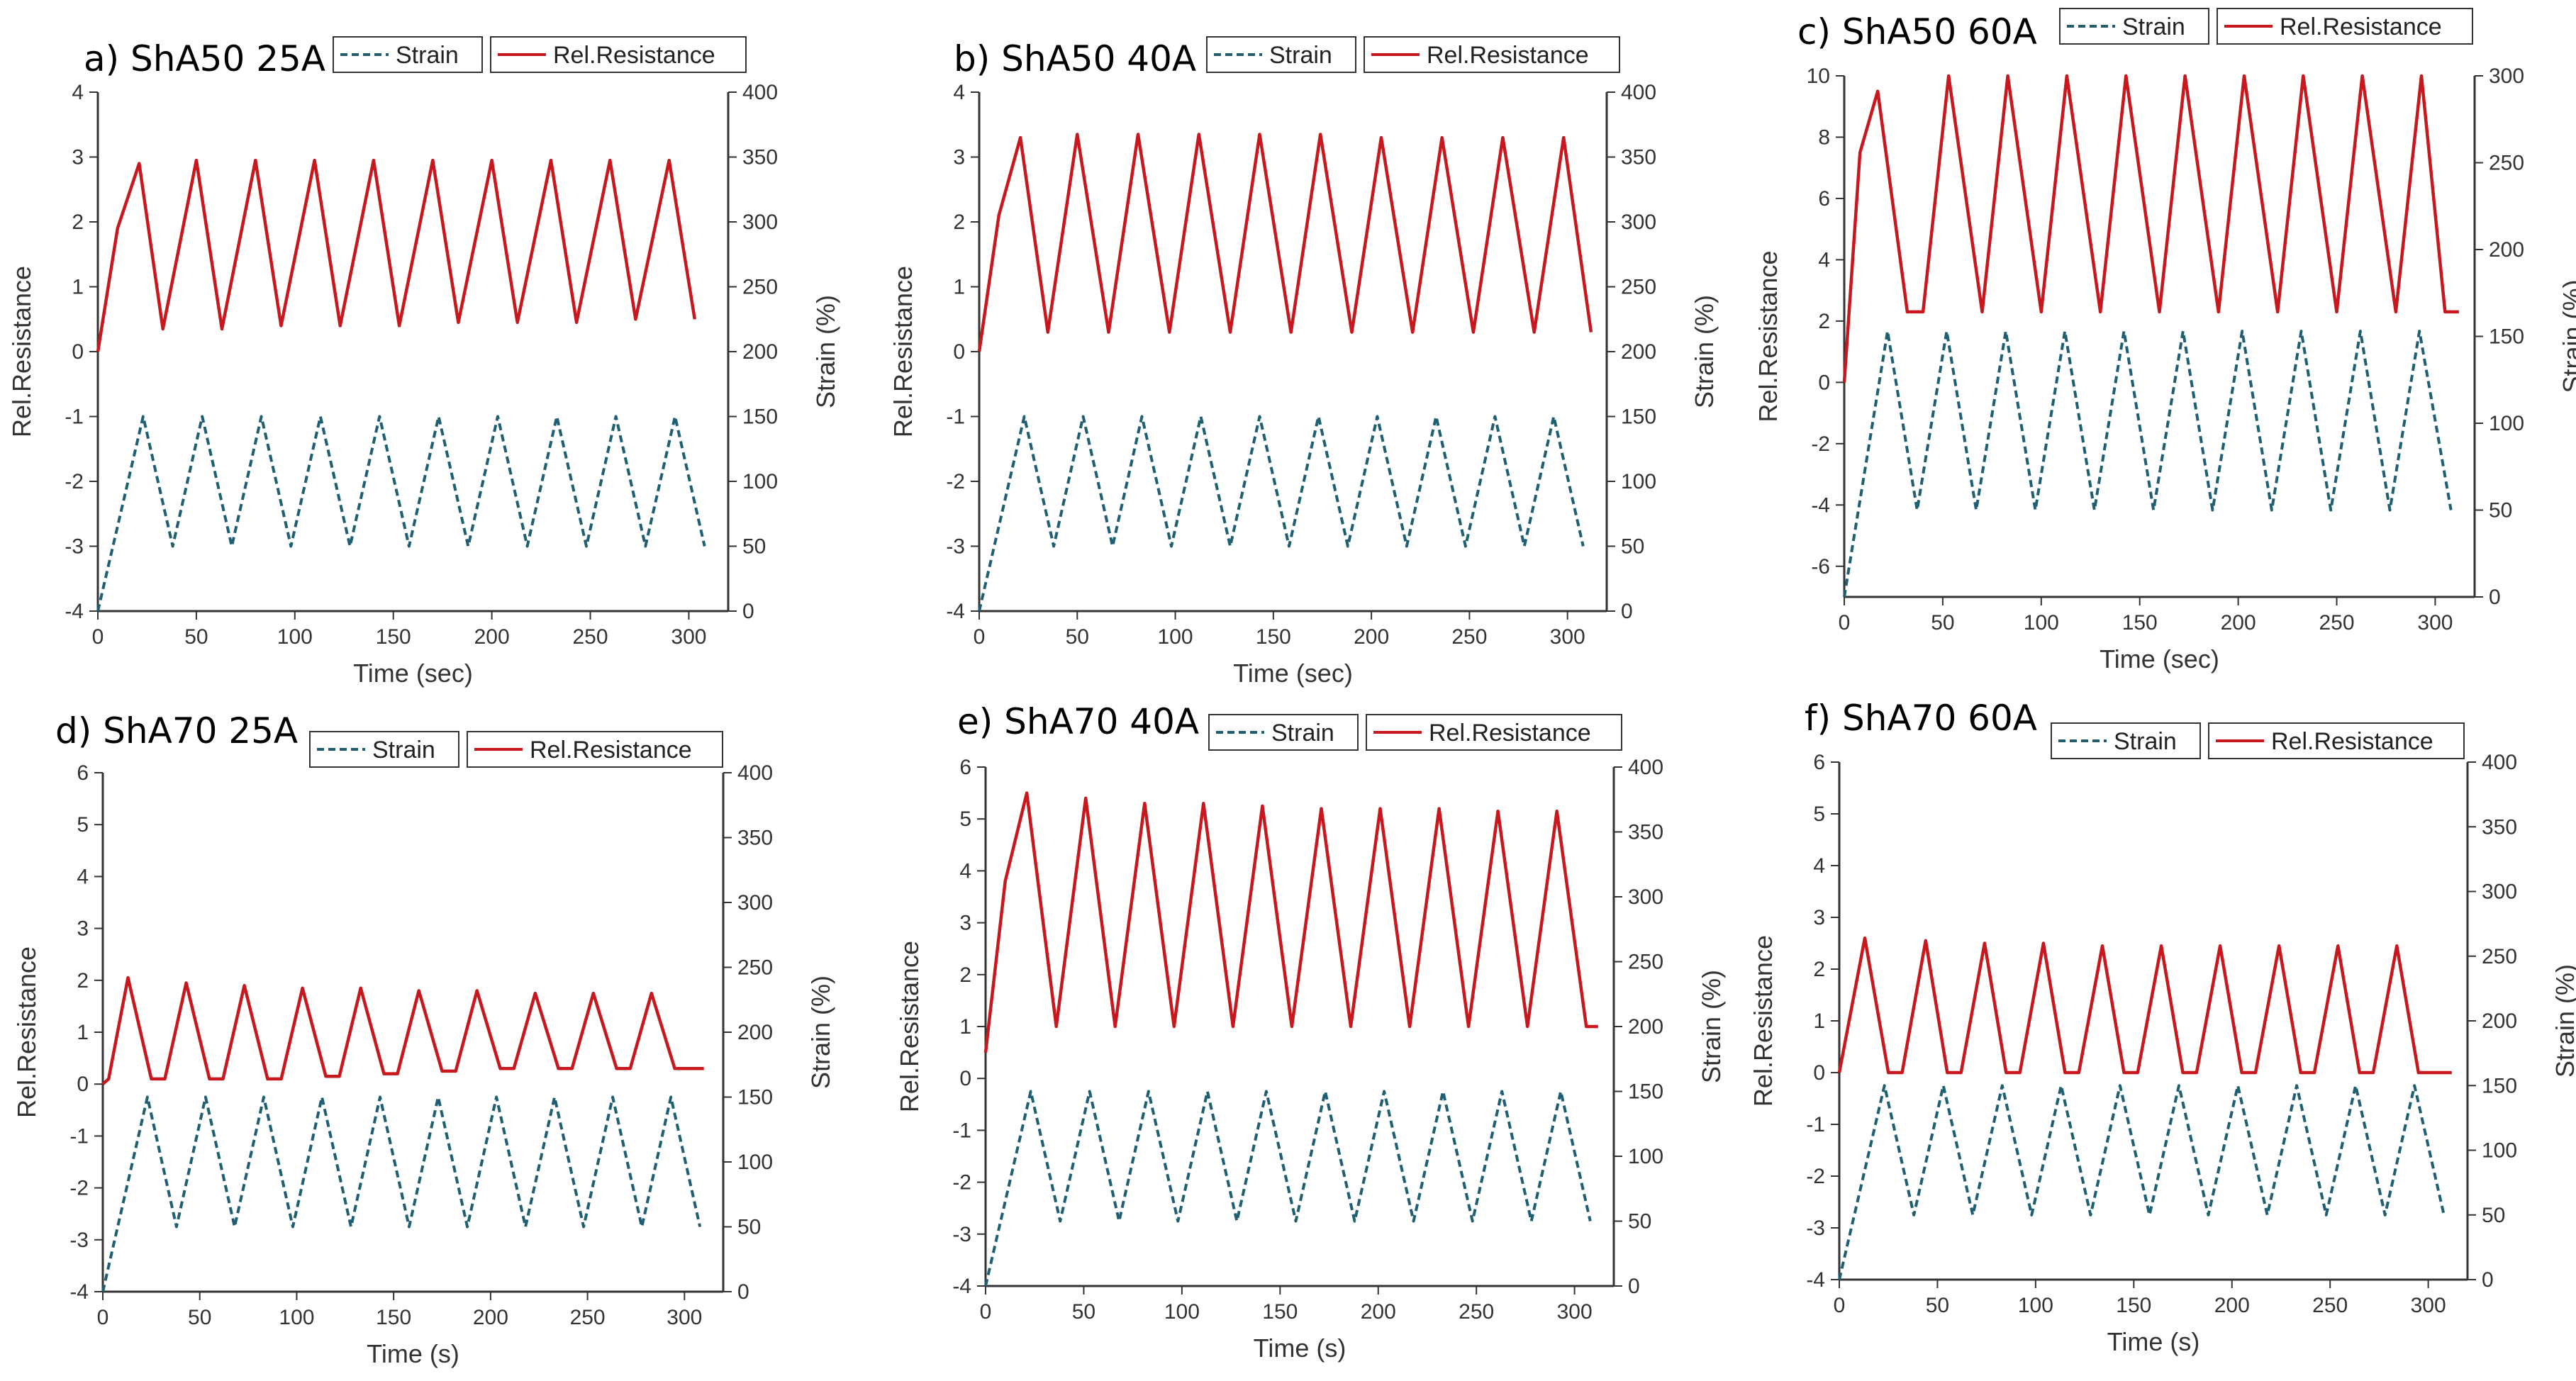 The width and height of the screenshot is (2576, 1381). Describe the element at coordinates (1075, 58) in the screenshot. I see `panel-title: b) ShA50 40A` at that location.